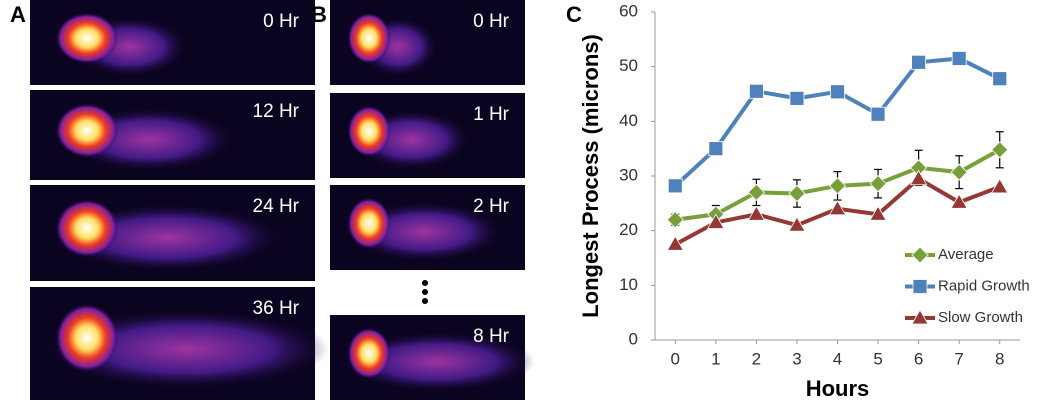 This screenshot has height=406, width=1050. Describe the element at coordinates (628, 229) in the screenshot. I see `y-tick-label: 20` at that location.